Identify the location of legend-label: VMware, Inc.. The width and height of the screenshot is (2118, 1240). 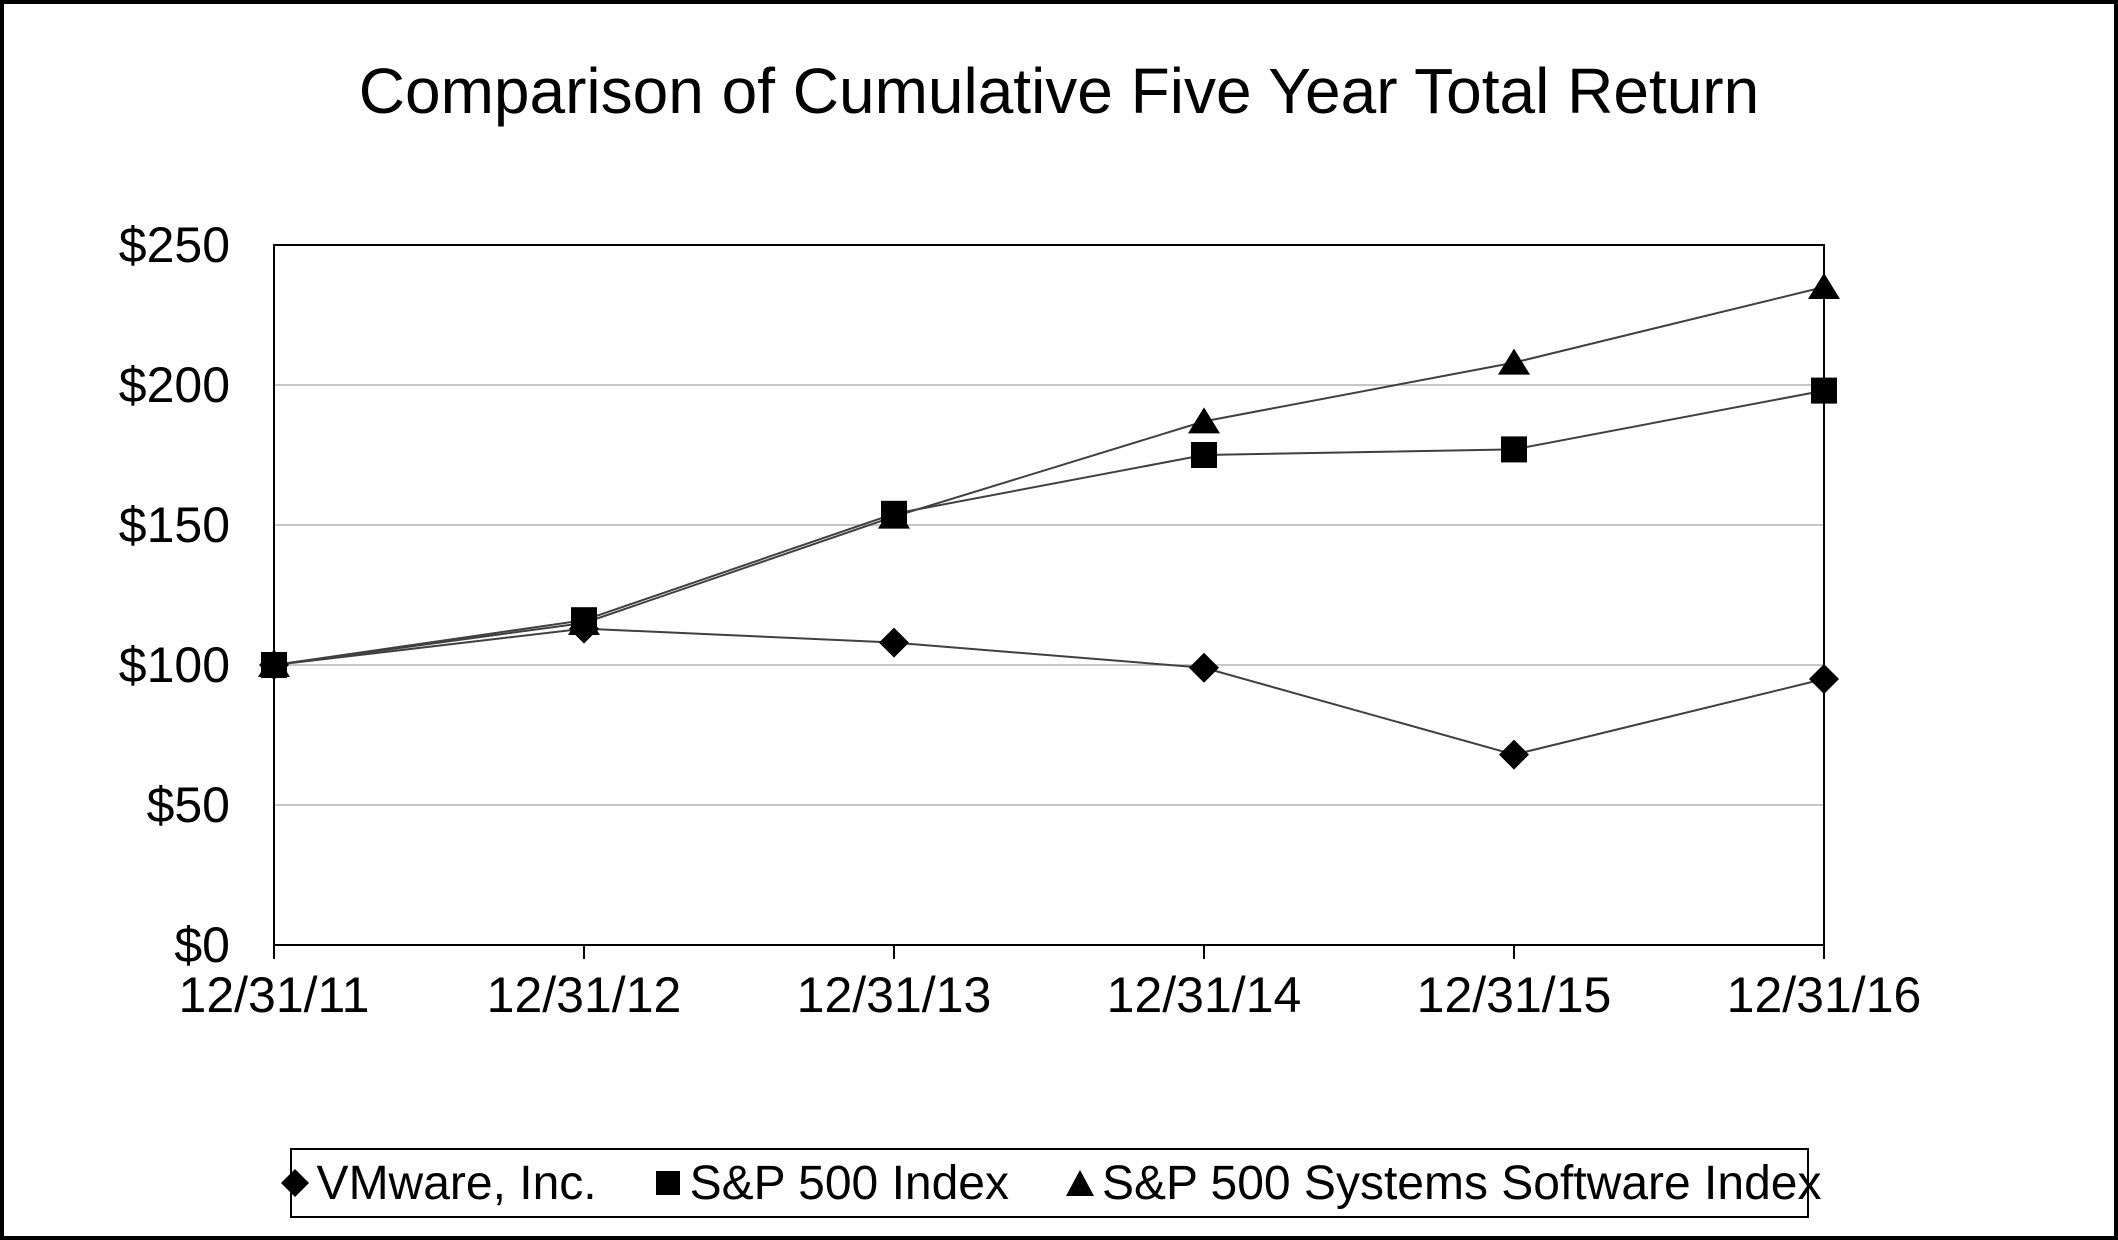
(456, 1183).